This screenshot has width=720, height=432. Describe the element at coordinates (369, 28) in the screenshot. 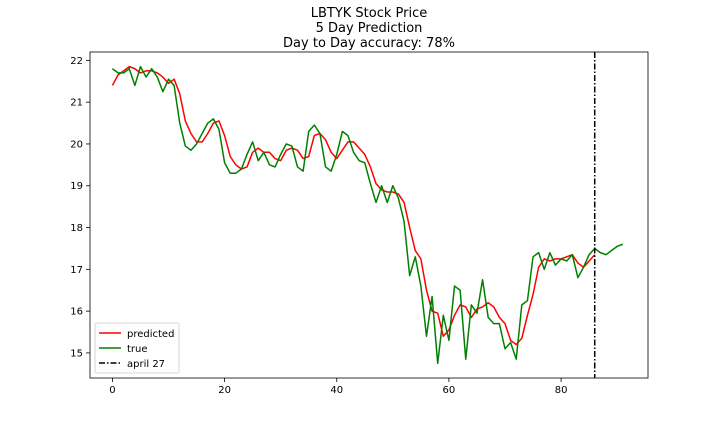

I see `chart-title-line-2: 5 Day Prediction` at that location.